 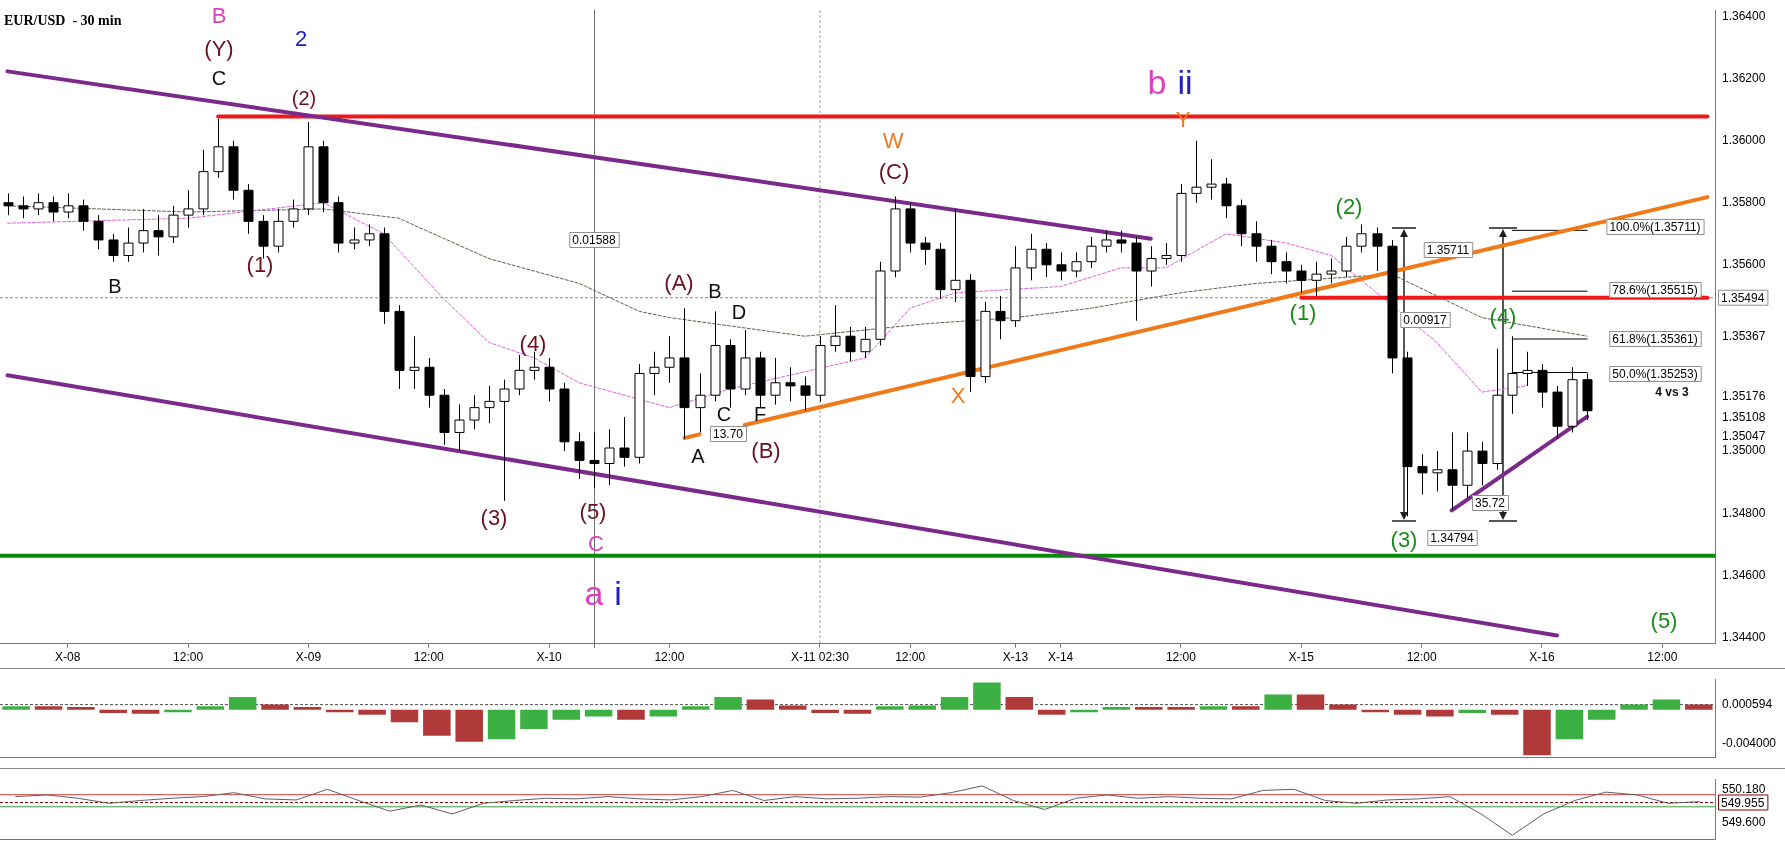 I want to click on annotation: 1.35711, so click(x=1448, y=250).